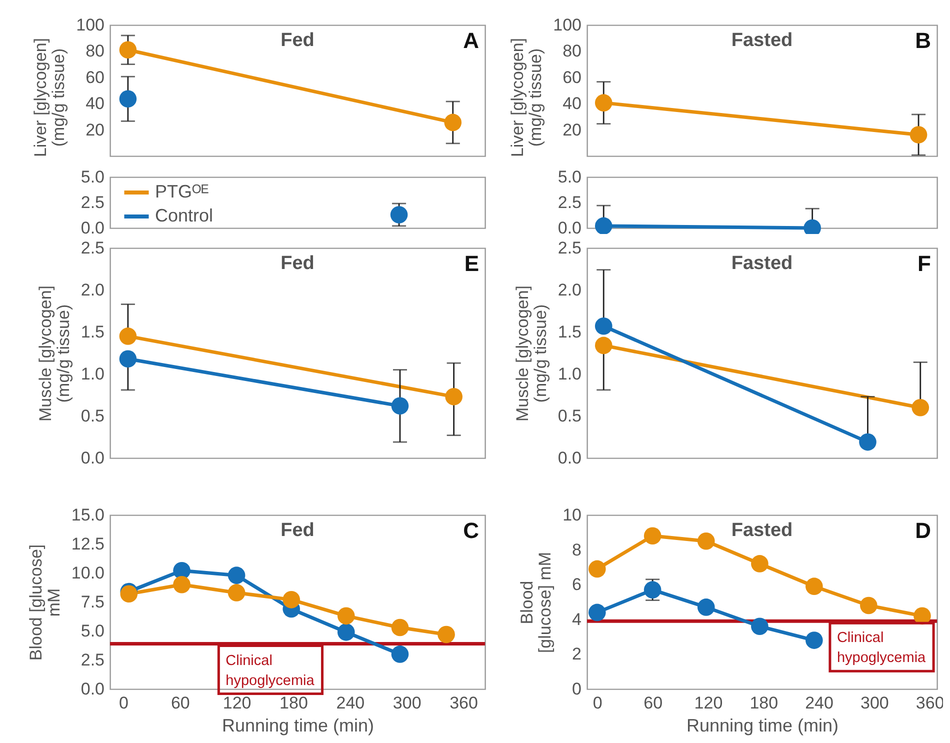 The image size is (950, 743). I want to click on y-tick-label: 7.5, so click(92, 602).